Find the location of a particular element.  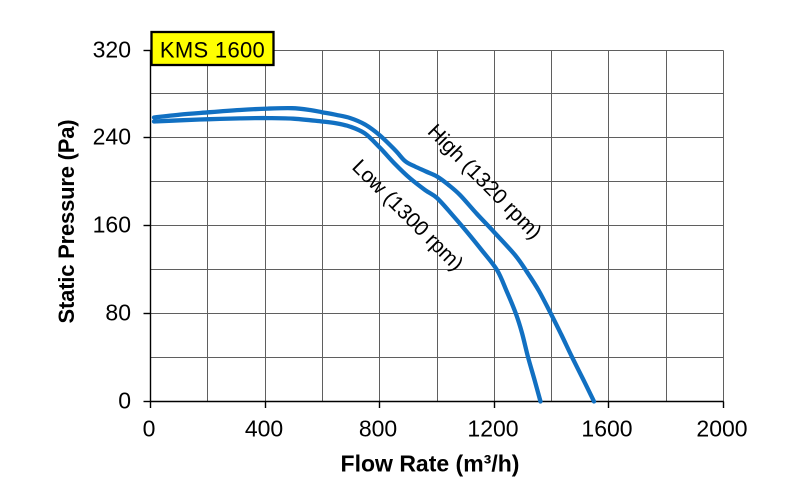

svg-text: 320 is located at coordinates (112, 50).